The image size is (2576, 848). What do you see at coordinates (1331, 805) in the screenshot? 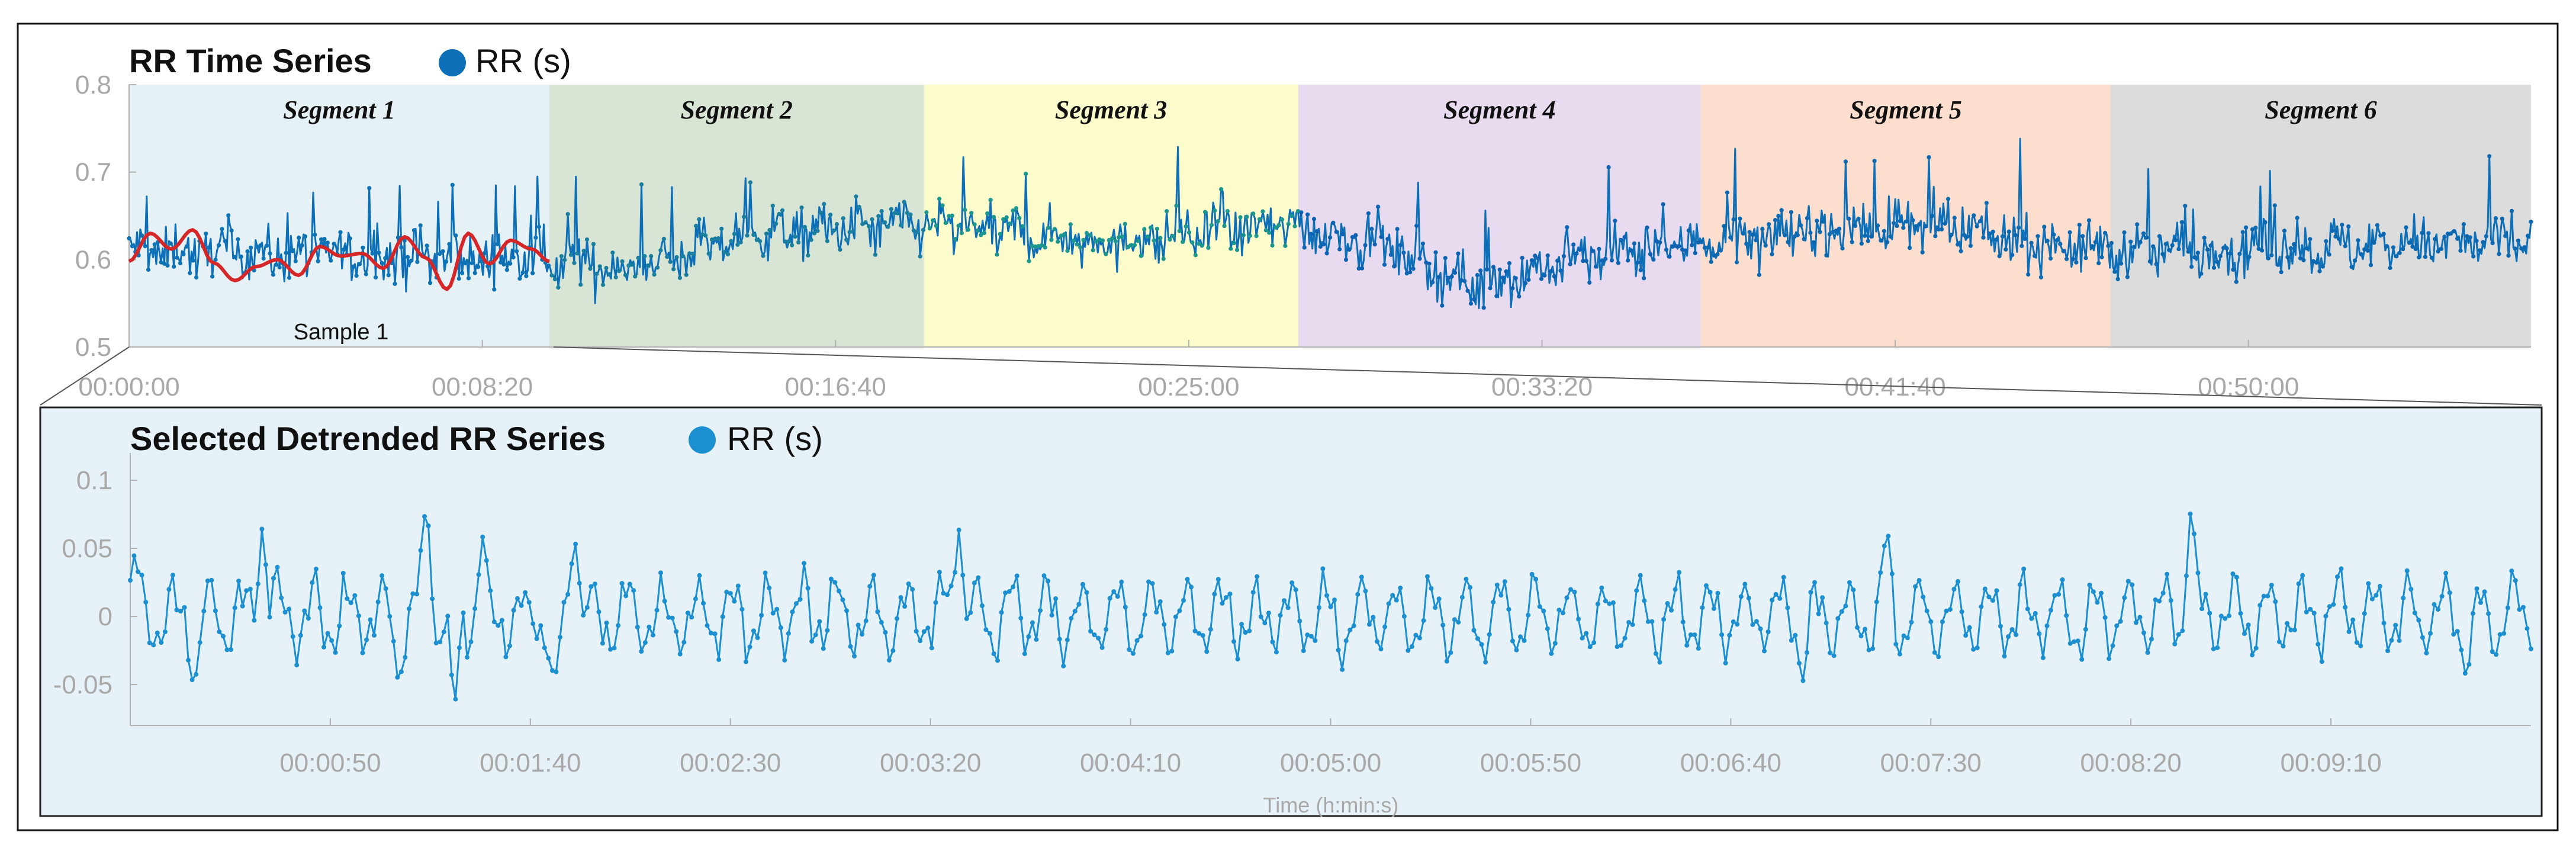
I see `bottom-x-axis-label: Time (h:min:s)` at bounding box center [1331, 805].